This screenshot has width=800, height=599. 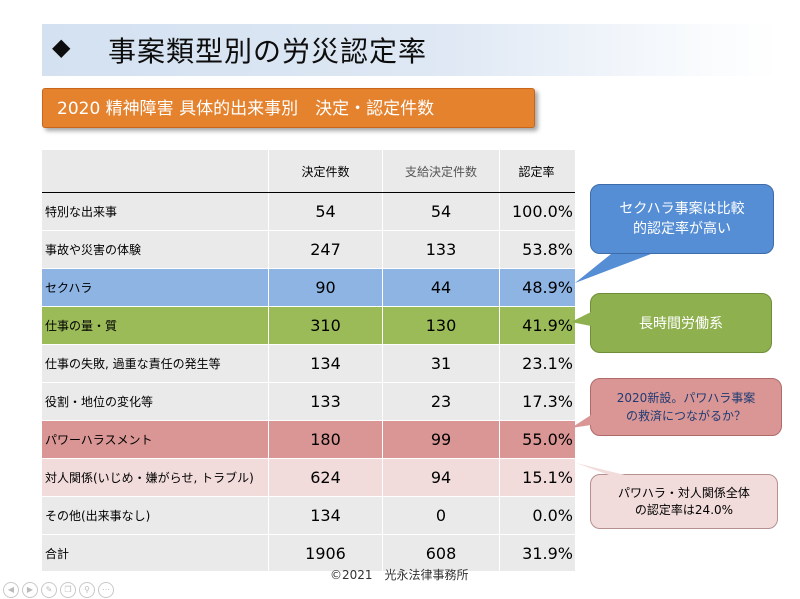 I want to click on header-rate: 認定率, so click(x=537, y=171).